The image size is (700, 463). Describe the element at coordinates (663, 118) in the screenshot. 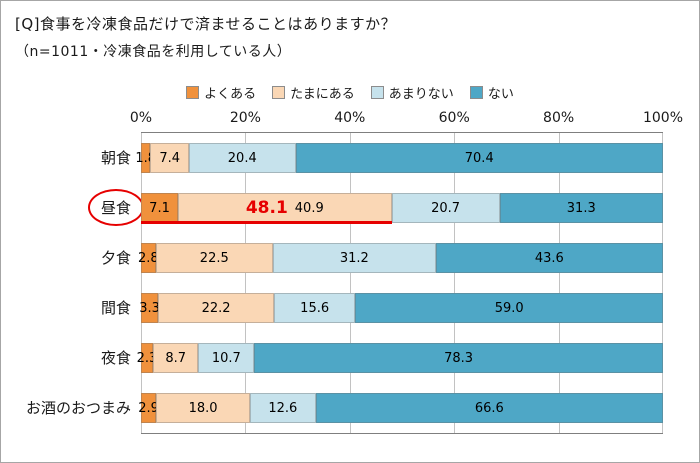

I see `axis-tick: 100%` at that location.